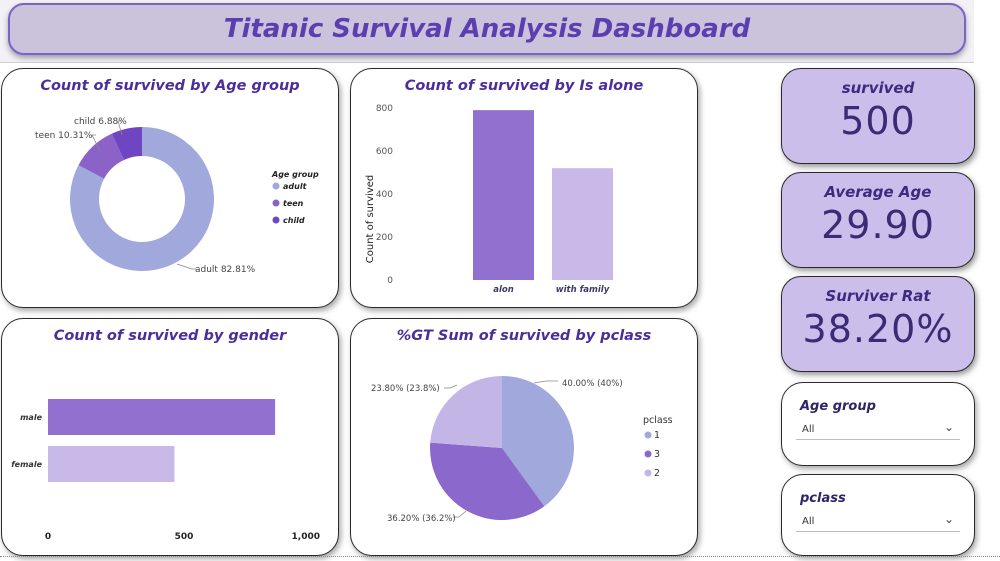 This screenshot has width=1000, height=561. I want to click on kpi-average-age-value: 29.90, so click(878, 225).